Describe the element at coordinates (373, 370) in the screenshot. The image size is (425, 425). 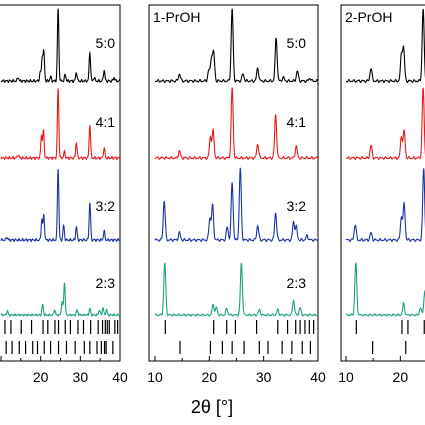
I see `x-tick-group: 10 20` at that location.